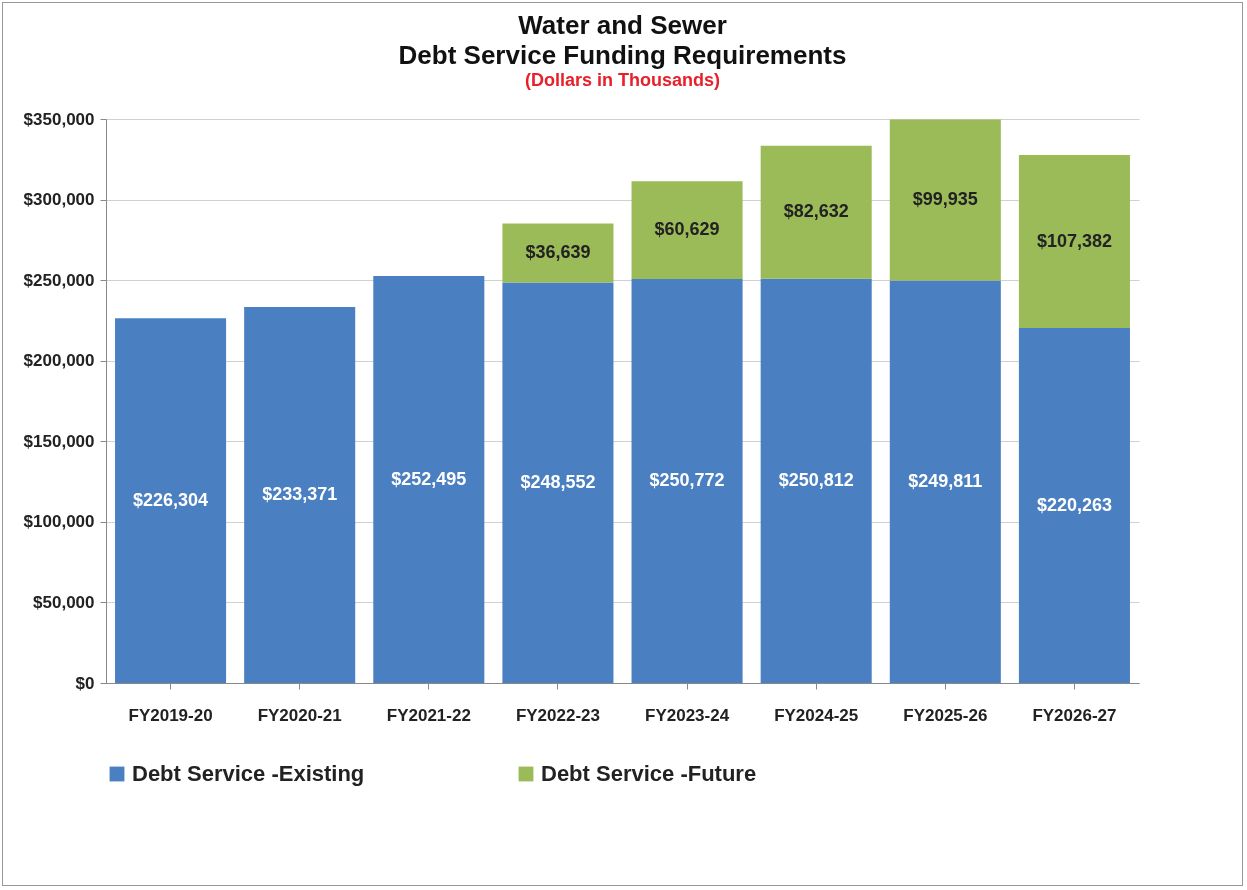 The image size is (1247, 890). I want to click on data-label: $248,552, so click(558, 481).